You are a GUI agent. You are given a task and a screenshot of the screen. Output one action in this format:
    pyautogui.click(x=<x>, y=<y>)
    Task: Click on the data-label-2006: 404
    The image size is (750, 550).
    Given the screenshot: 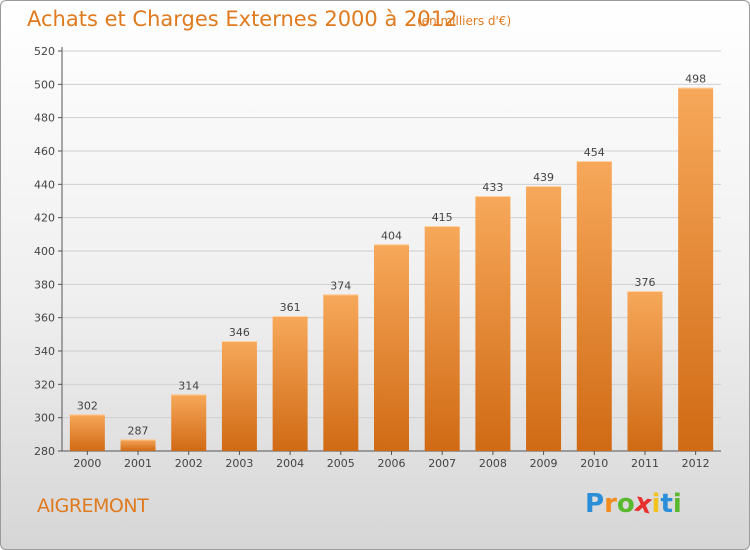 What is the action you would take?
    pyautogui.click(x=391, y=235)
    